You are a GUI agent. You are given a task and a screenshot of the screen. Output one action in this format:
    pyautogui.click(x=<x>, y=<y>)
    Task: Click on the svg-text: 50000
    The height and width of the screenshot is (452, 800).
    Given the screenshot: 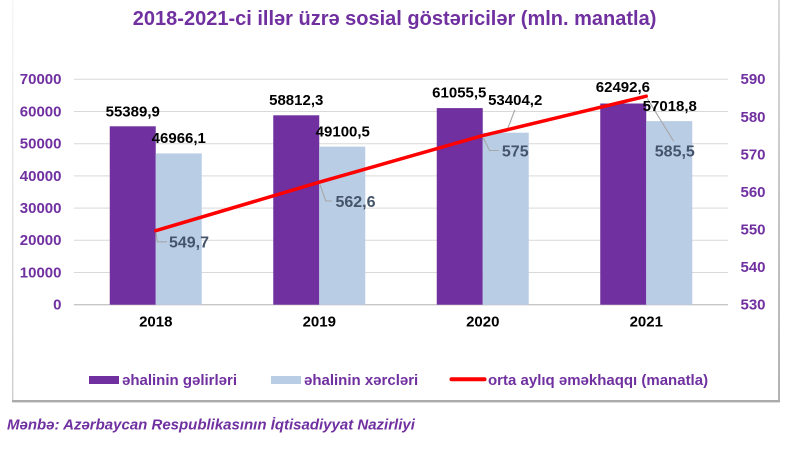 What is the action you would take?
    pyautogui.click(x=41, y=144)
    